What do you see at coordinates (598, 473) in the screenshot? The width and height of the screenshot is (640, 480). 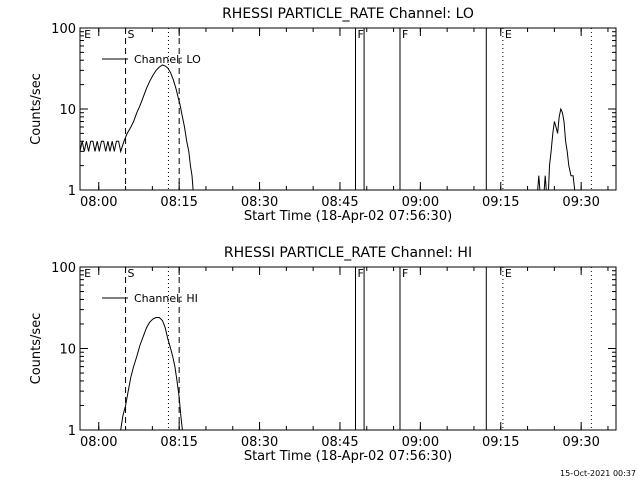 I see `footer-timestamp: 15-Oct-2021 00:37` at bounding box center [598, 473].